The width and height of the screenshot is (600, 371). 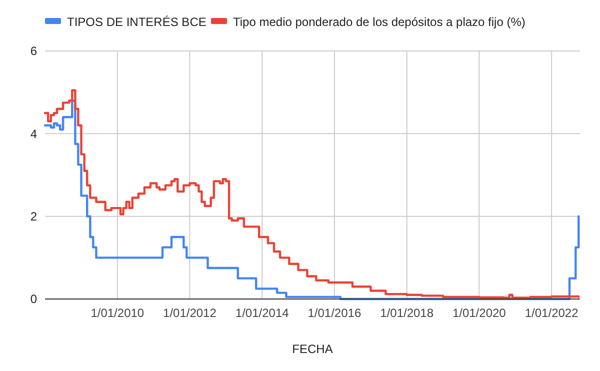 What do you see at coordinates (190, 313) in the screenshot?
I see `x-tick-label: 1/01/2012` at bounding box center [190, 313].